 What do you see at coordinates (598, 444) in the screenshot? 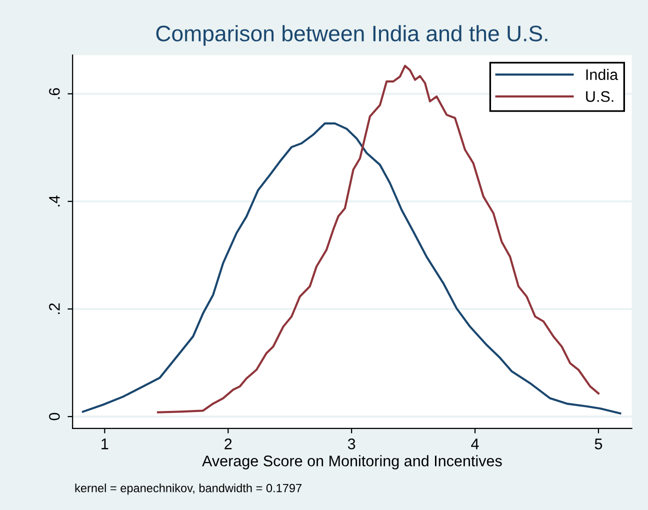
I see `x-tick-label: 5` at bounding box center [598, 444].